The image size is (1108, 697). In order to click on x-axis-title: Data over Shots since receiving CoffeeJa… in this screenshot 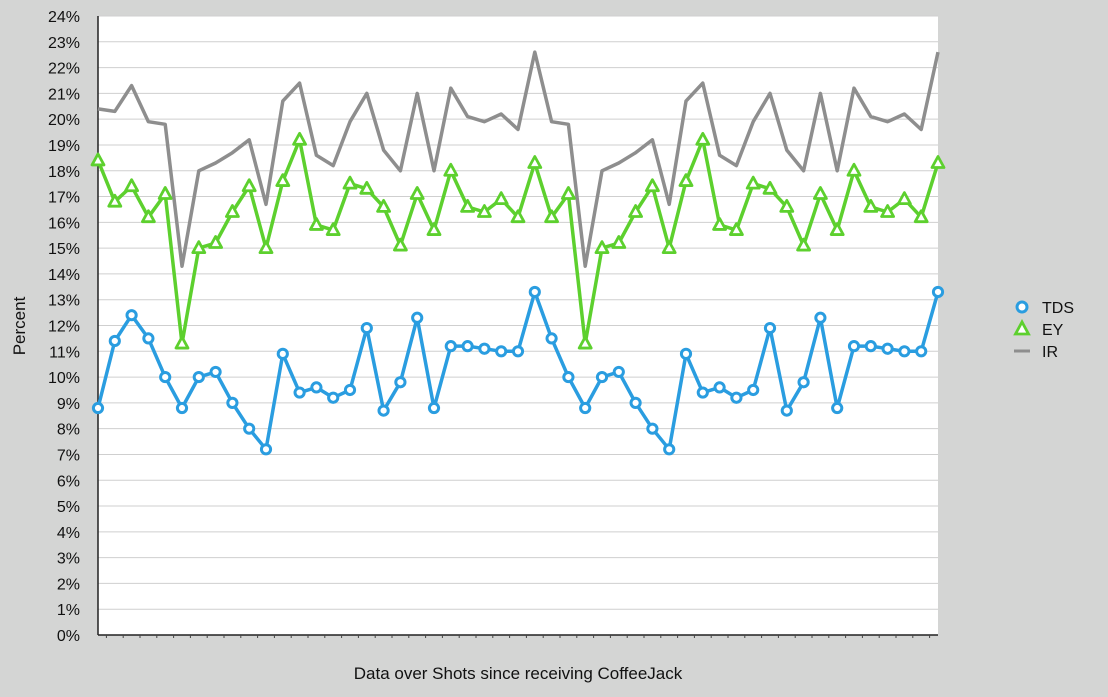, I will do `click(518, 673)`.